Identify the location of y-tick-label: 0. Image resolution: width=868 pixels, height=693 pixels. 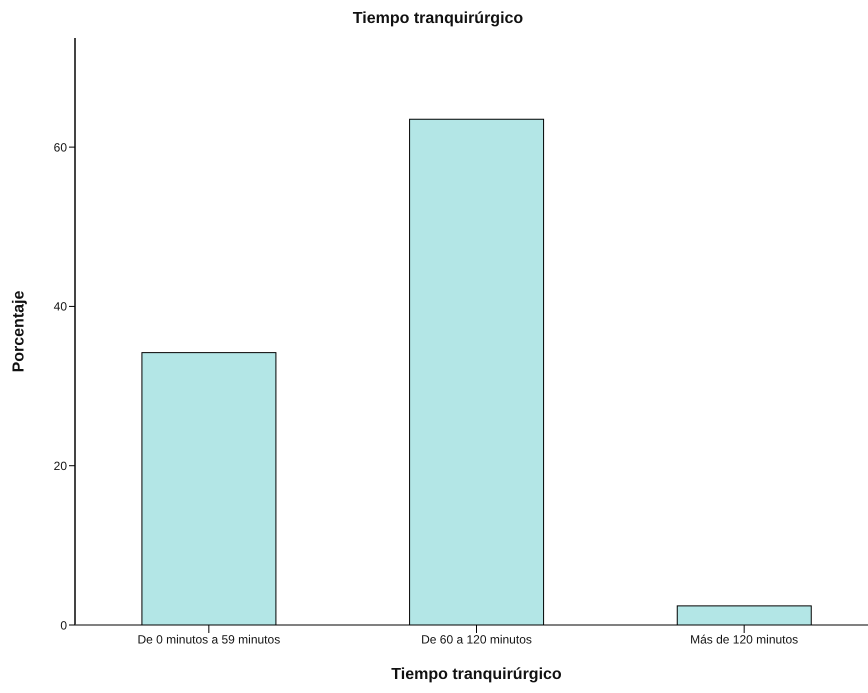
(64, 625).